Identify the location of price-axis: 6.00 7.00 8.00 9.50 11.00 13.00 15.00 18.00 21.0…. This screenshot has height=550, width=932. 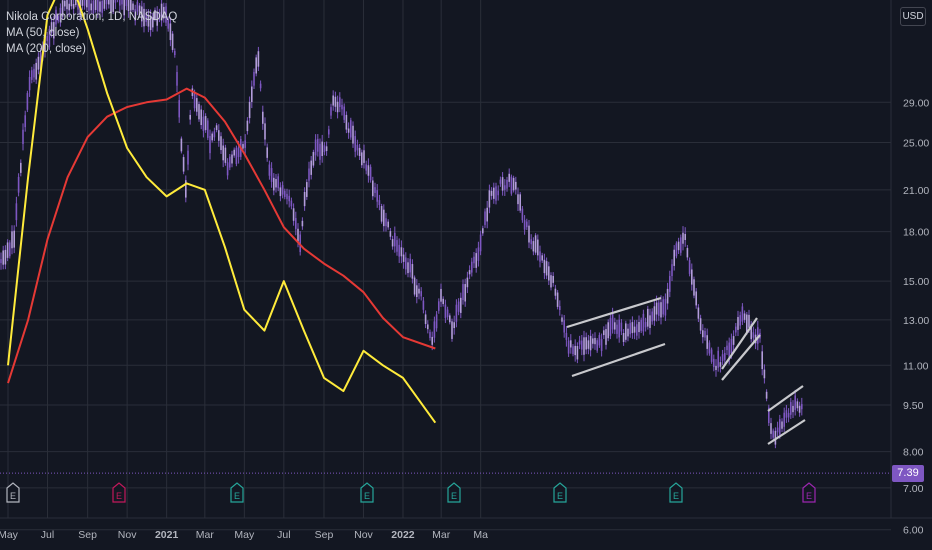
(916, 316).